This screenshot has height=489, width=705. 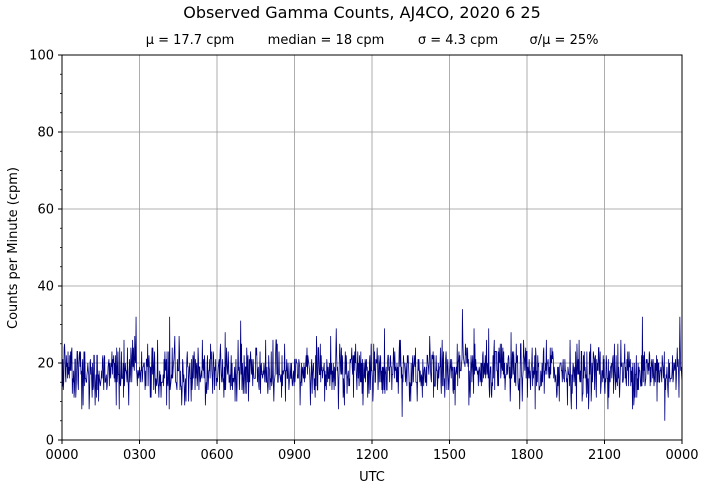 What do you see at coordinates (526, 455) in the screenshot?
I see `x-tick-label: 1800` at bounding box center [526, 455].